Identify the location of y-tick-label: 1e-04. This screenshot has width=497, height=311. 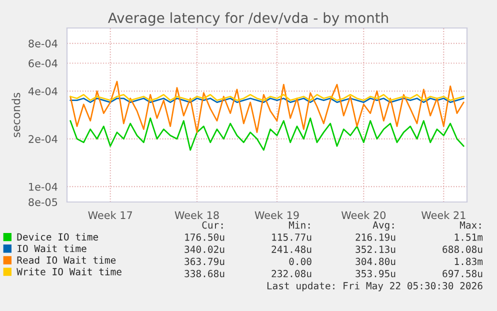
(43, 186).